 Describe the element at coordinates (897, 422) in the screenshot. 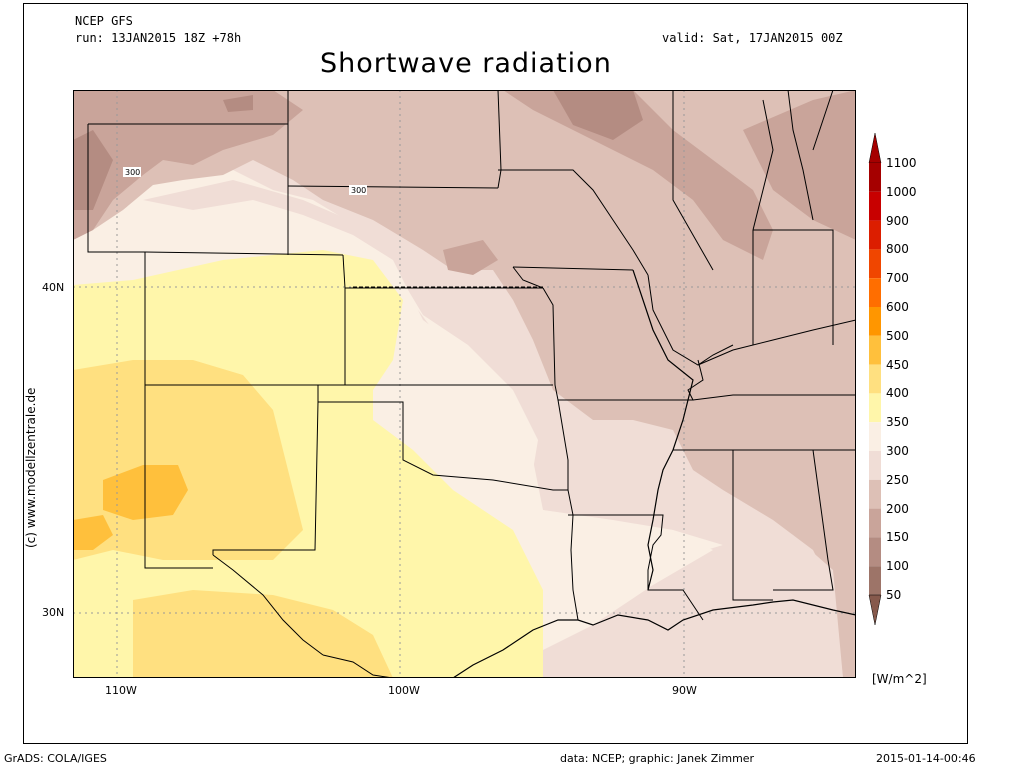

I see `colorbar-level-label: 350` at that location.